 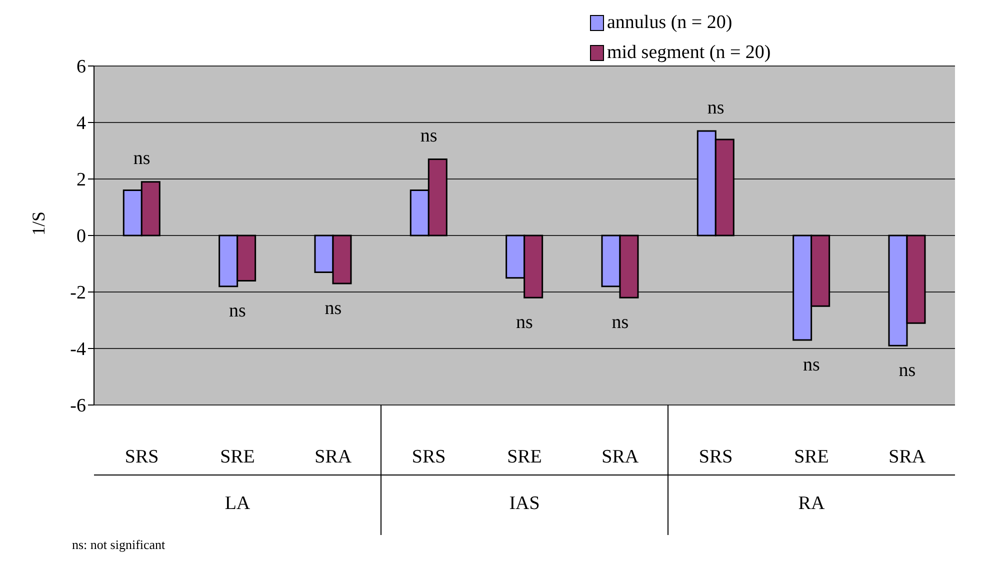 I want to click on y-tick-label: -4, so click(x=78, y=349).